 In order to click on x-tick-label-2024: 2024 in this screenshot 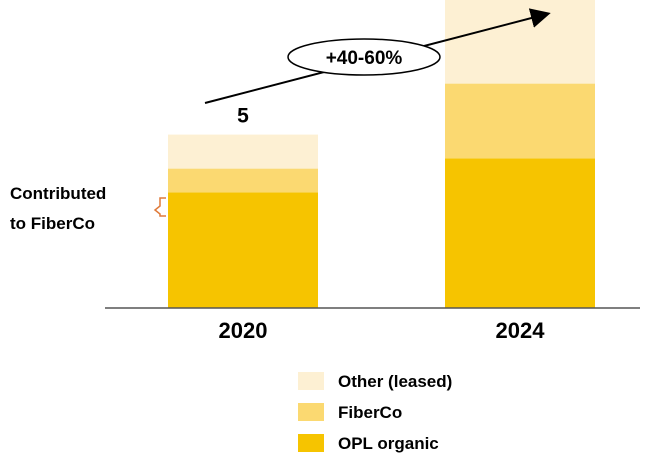, I will do `click(521, 330)`.